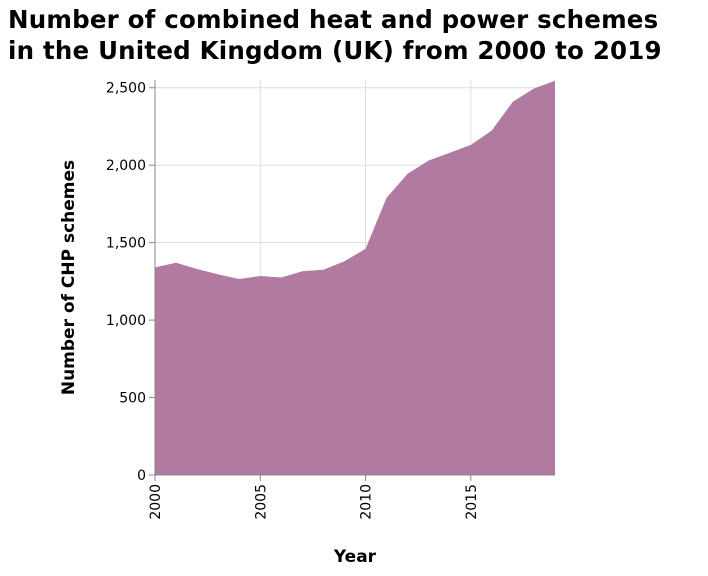 This screenshot has width=708, height=576. What do you see at coordinates (126, 321) in the screenshot?
I see `y-tick-label: 1,000` at bounding box center [126, 321].